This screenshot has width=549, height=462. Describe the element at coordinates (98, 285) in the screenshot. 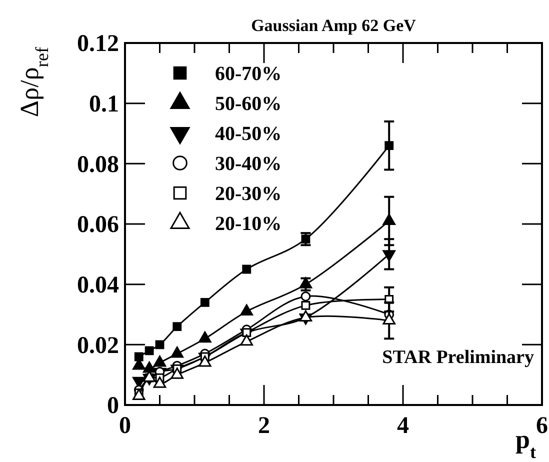

I see `y-tick-label: 0.04` at that location.